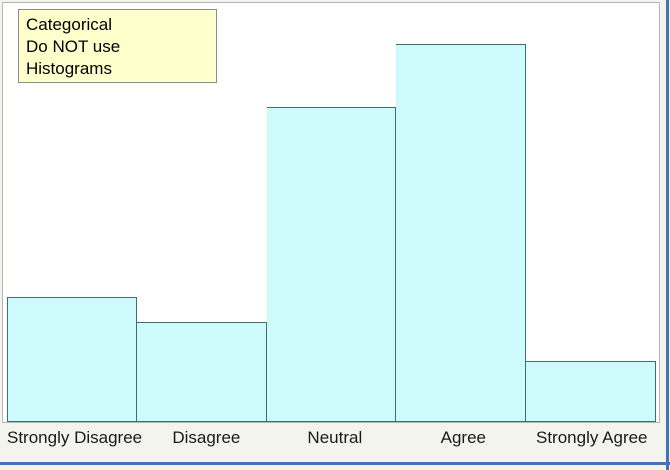 Image resolution: width=670 pixels, height=470 pixels. I want to click on window-edge-bottom, so click(335, 463).